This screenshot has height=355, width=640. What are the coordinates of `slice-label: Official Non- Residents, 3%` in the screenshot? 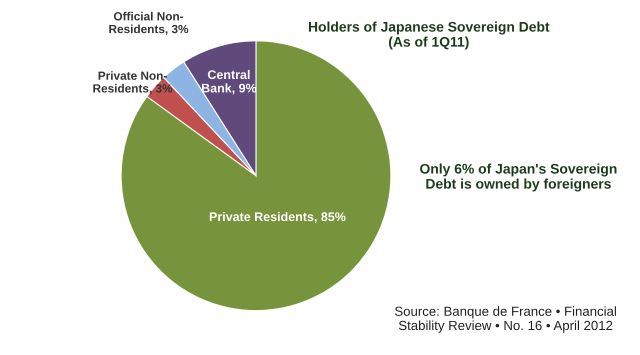 It's located at (148, 23).